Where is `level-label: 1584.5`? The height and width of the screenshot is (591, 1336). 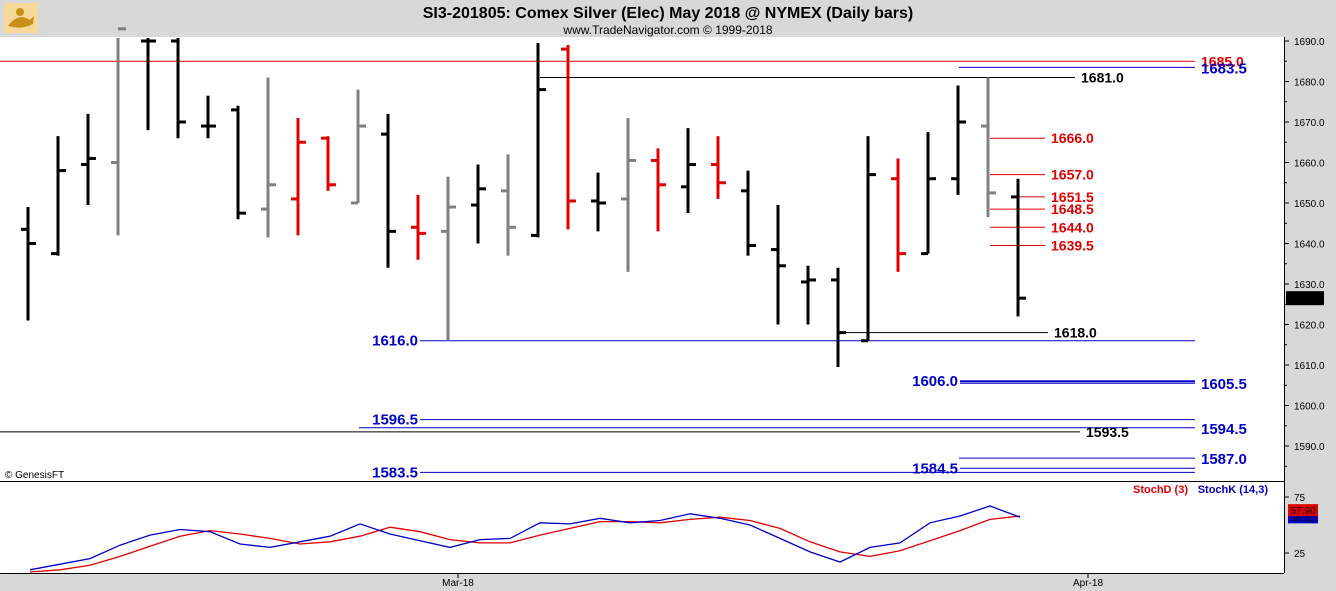
level-label: 1584.5 is located at coordinates (935, 468).